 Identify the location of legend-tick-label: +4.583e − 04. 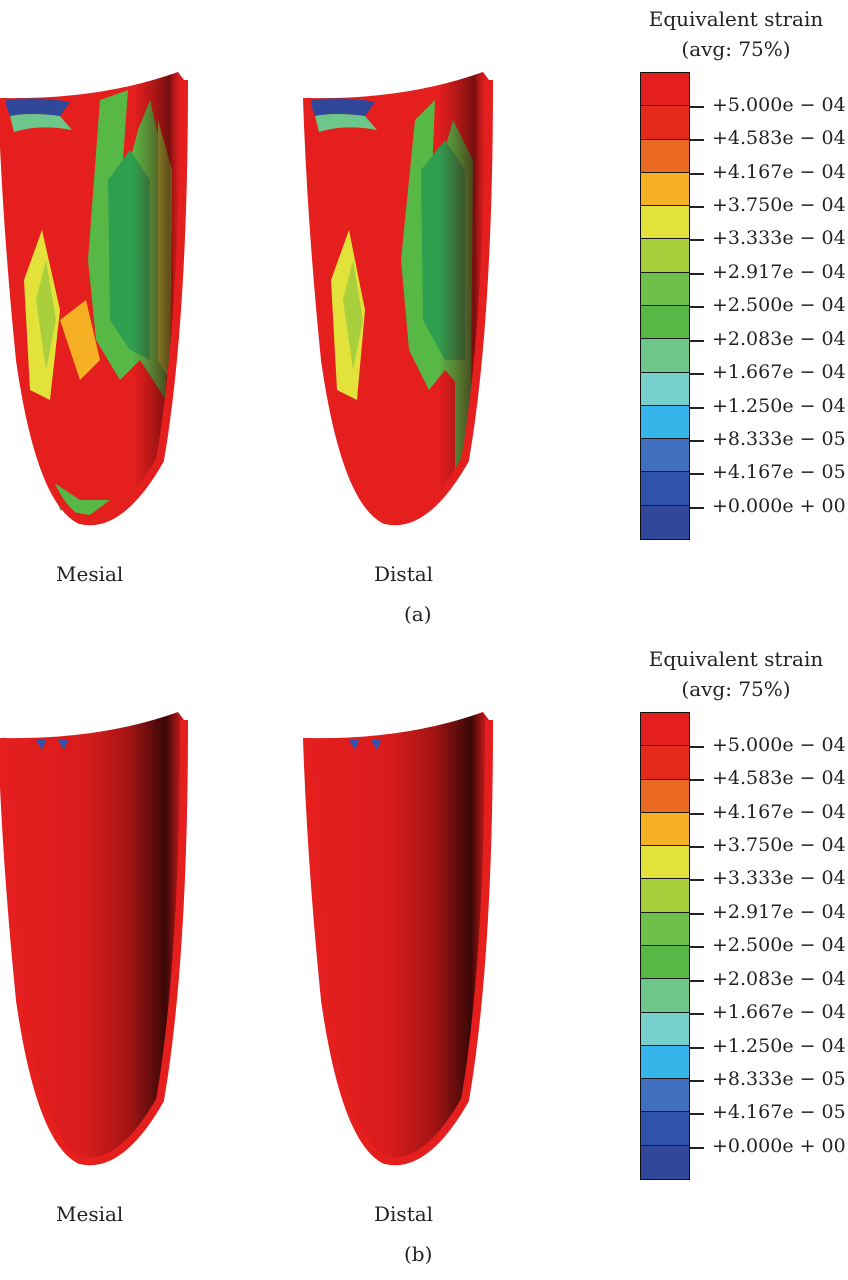
(779, 138).